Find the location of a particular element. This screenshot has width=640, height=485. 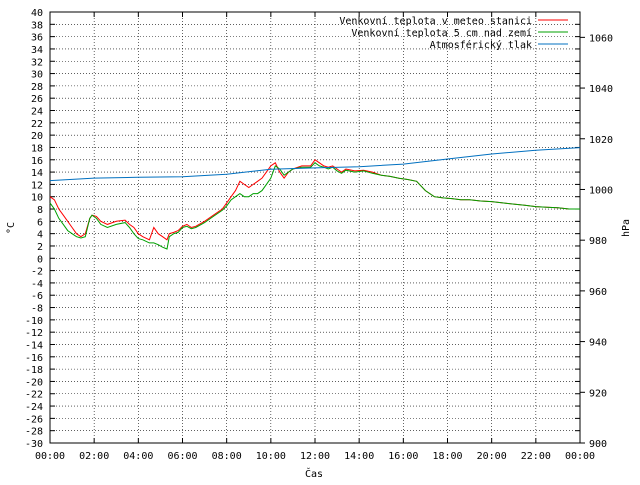

x-tick-label: 16:00 is located at coordinates (403, 456).